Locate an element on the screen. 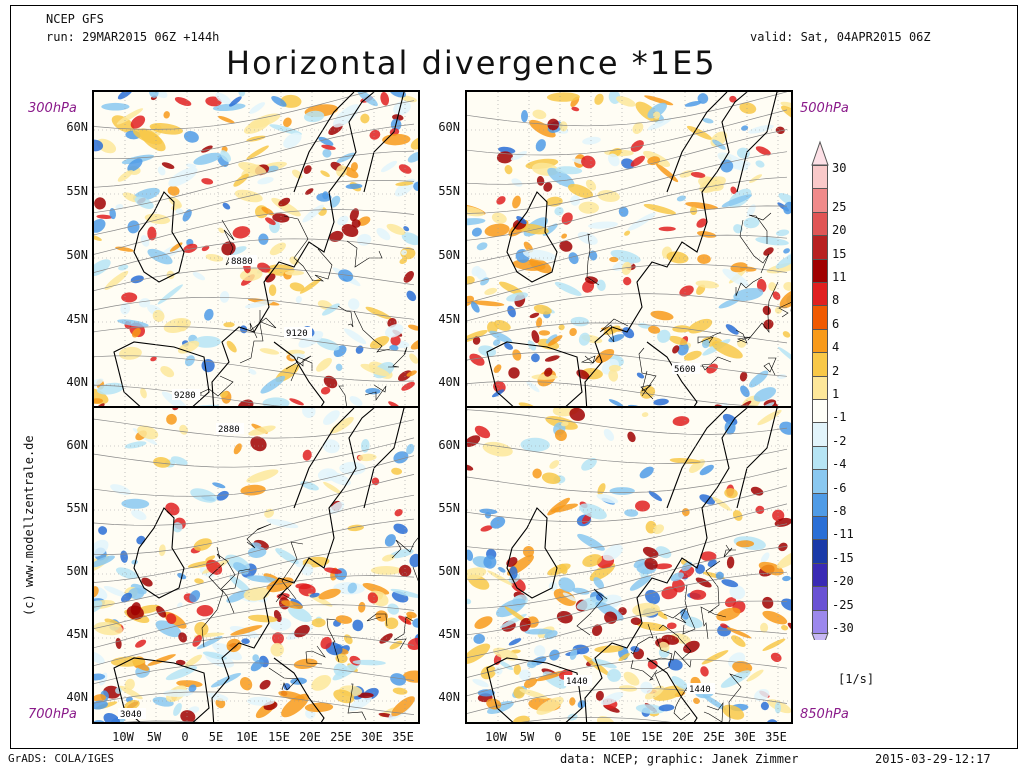 This screenshot has width=1024, height=768. lat-label: 60N is located at coordinates (77, 445).